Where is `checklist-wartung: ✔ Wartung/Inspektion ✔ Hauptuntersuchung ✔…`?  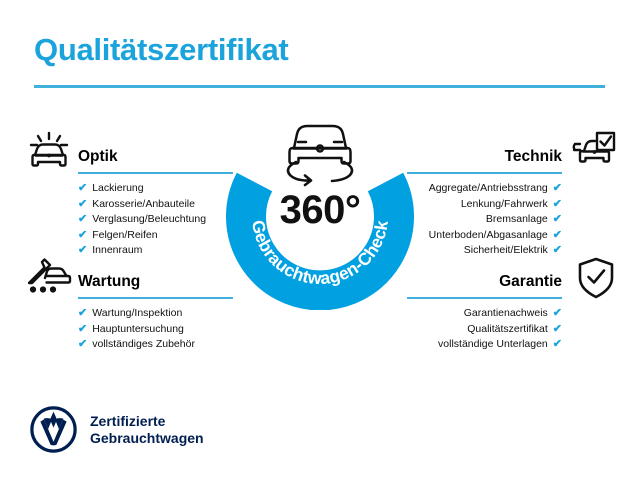 checklist-wartung: ✔ Wartung/Inspektion ✔ Hauptuntersuchung ✔… is located at coordinates (155, 329).